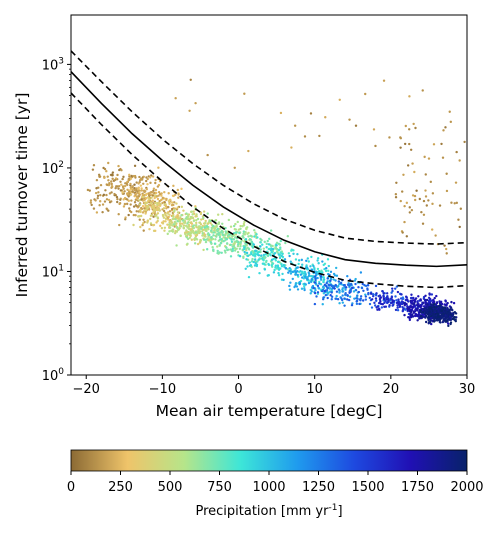 The height and width of the screenshot is (550, 500). Describe the element at coordinates (71, 487) in the screenshot. I see `colorbar-tick-label: 0` at that location.